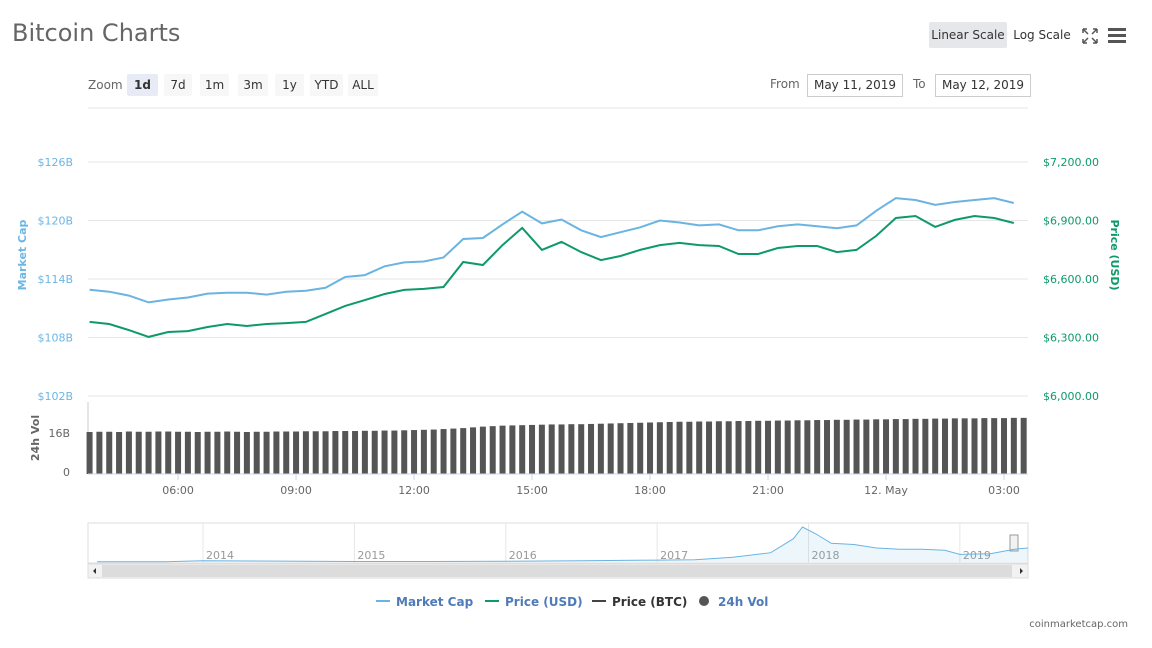 This screenshot has height=648, width=1152. What do you see at coordinates (1042, 35) in the screenshot?
I see `scale-button: Log Scale` at bounding box center [1042, 35].